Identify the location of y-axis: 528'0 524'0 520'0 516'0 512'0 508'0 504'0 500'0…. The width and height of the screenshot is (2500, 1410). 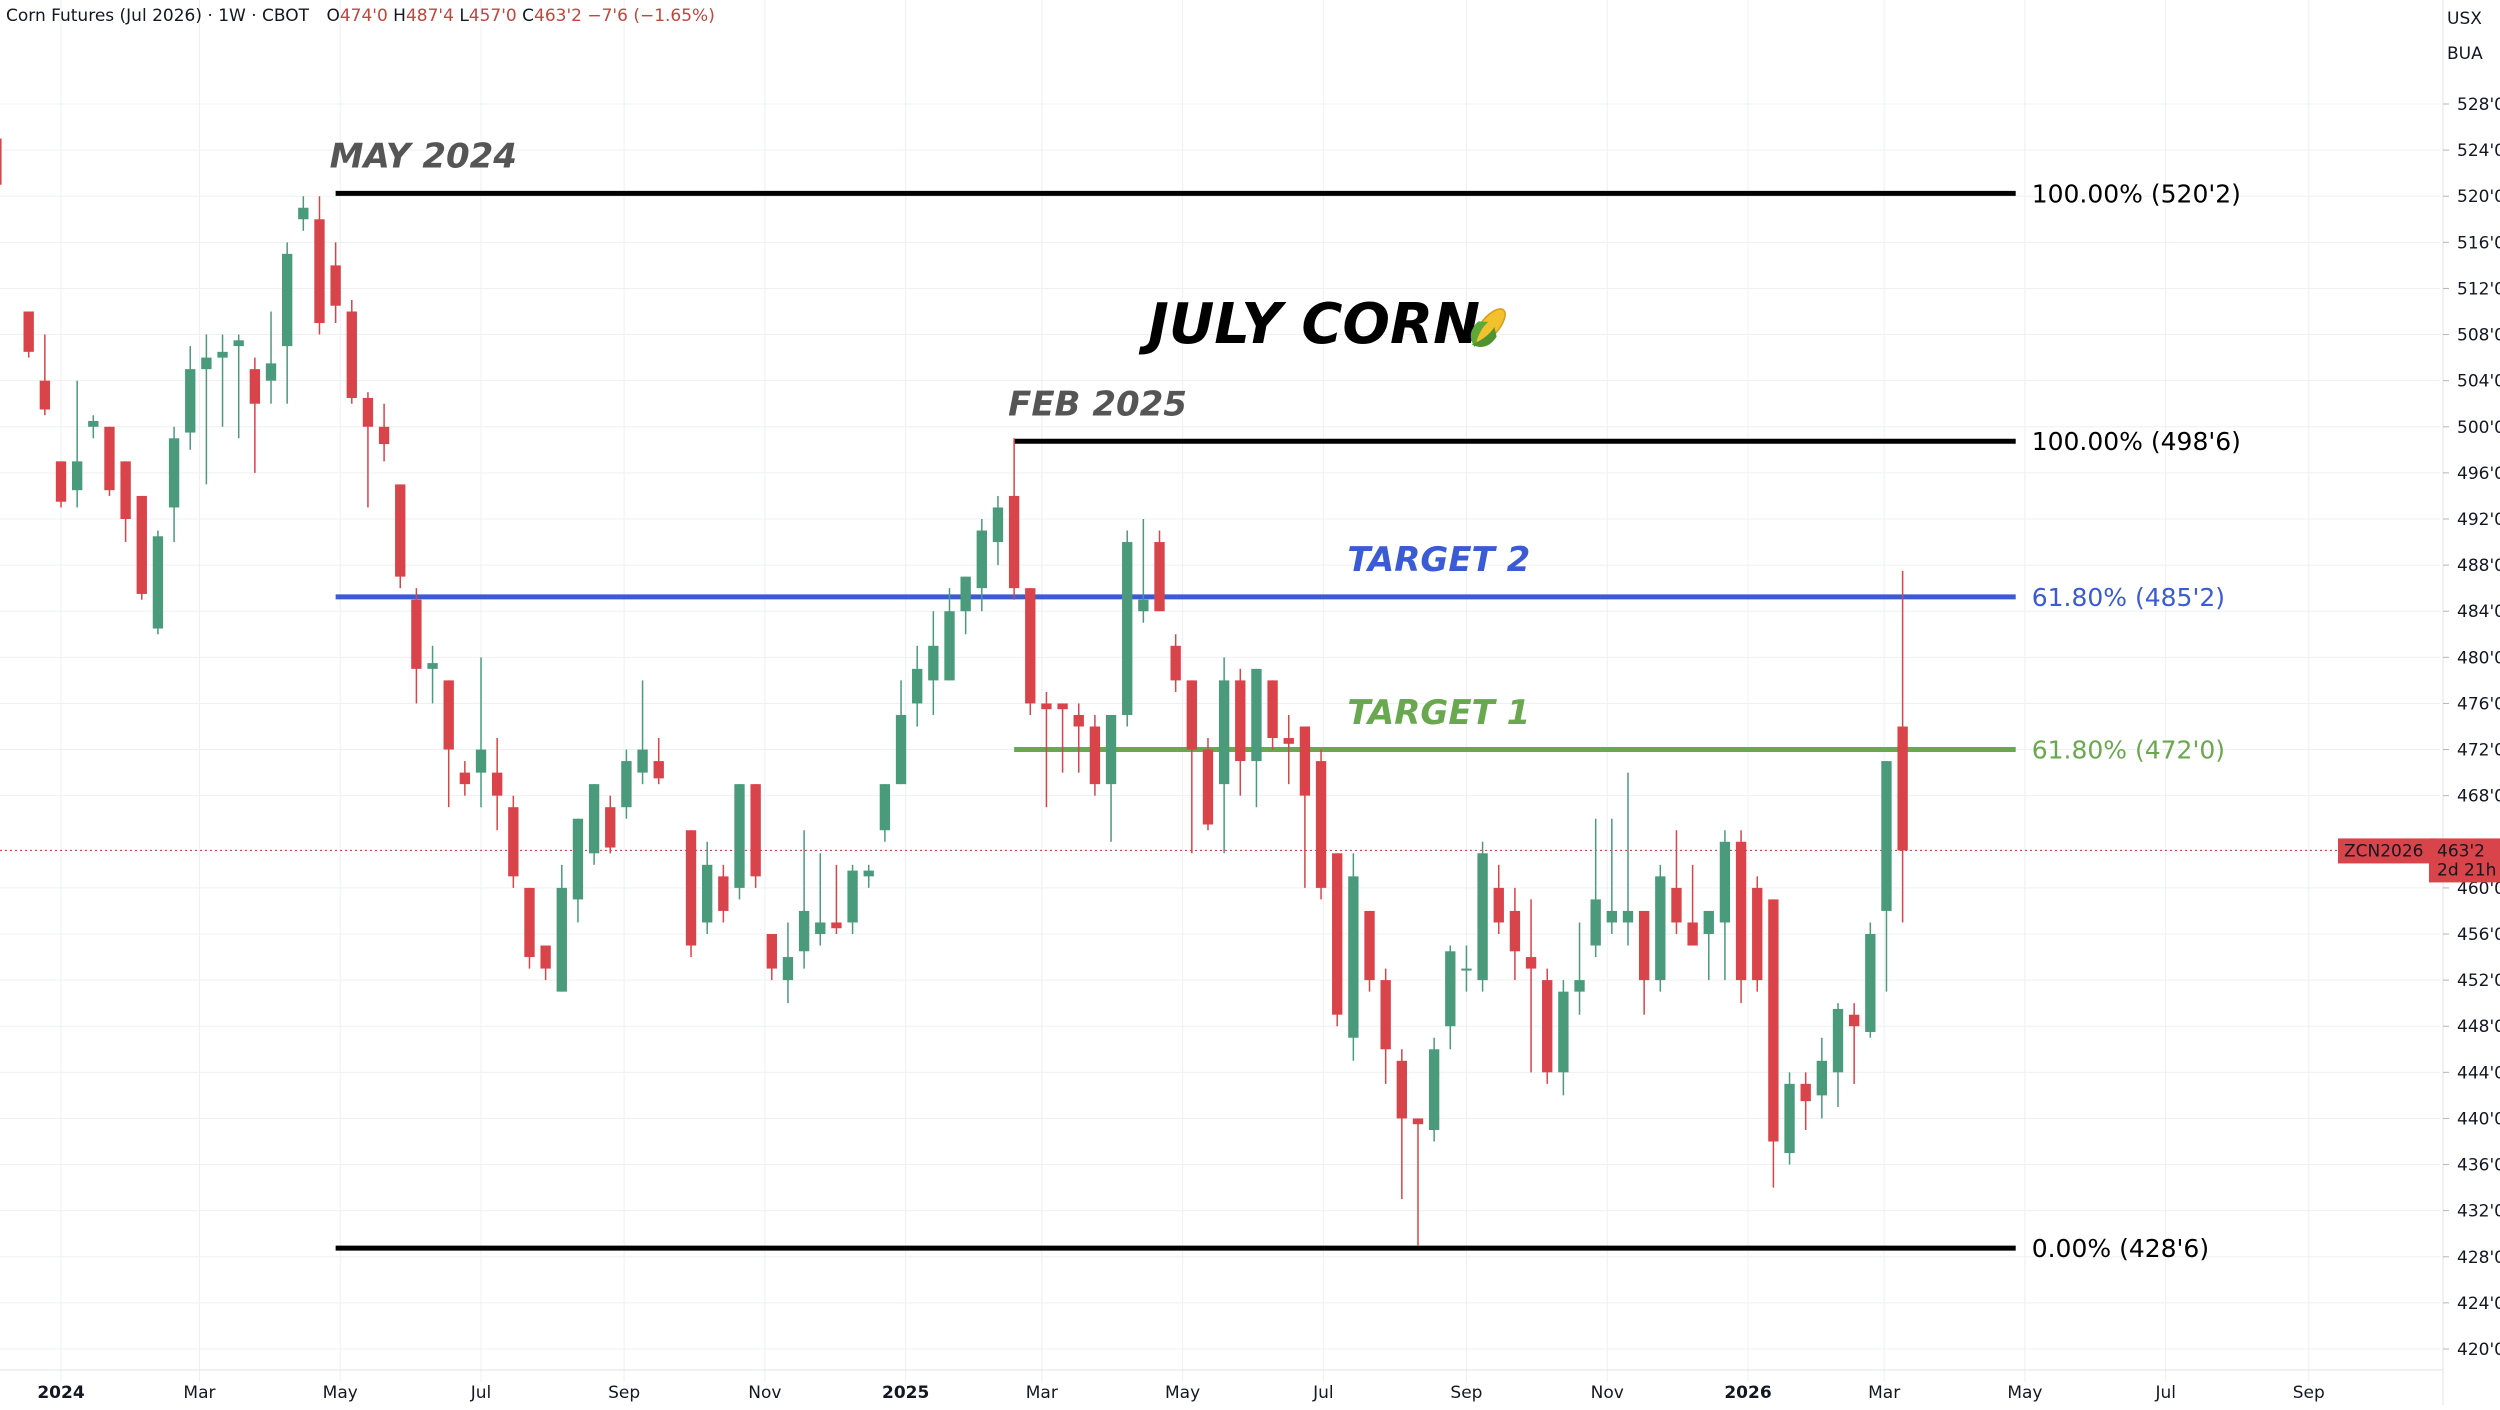
(2471, 702).